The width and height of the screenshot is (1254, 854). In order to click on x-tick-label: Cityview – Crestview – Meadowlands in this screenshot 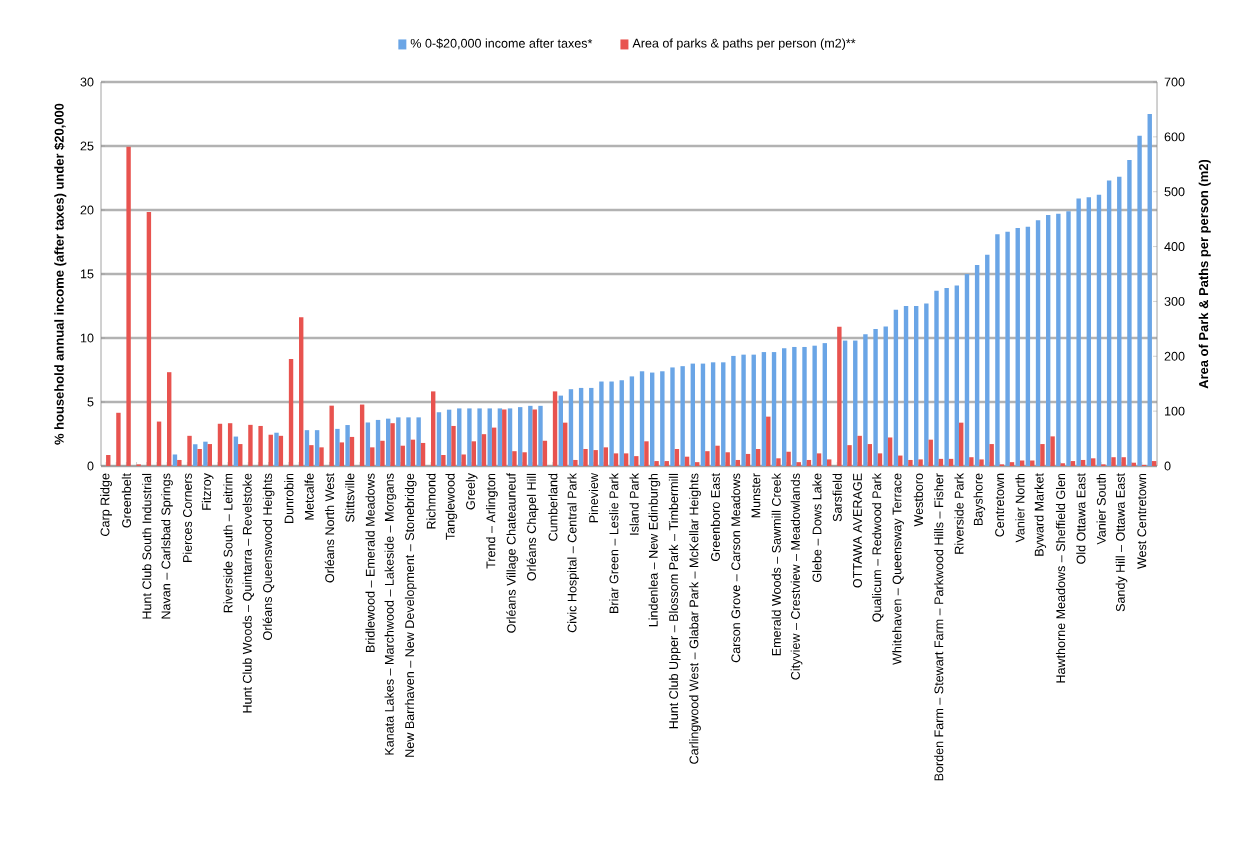, I will do `click(796, 576)`.